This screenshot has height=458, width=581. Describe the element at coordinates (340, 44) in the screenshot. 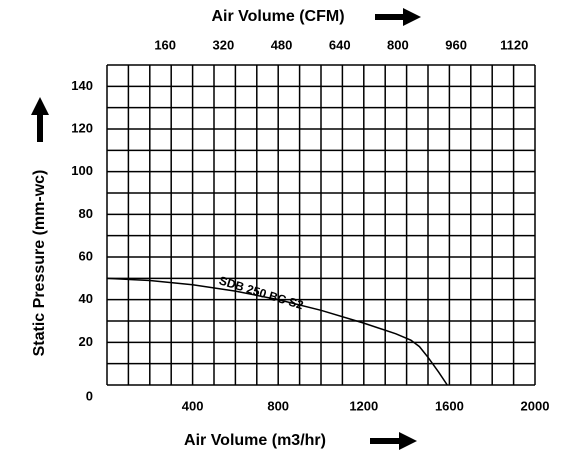

I see `x2-tick-label: 640` at that location.